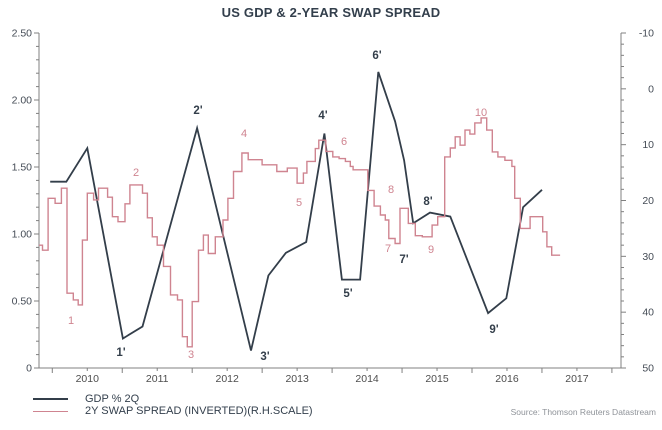 This screenshot has width=662, height=430. What do you see at coordinates (648, 369) in the screenshot?
I see `right-axis-tick-label: 50` at bounding box center [648, 369].